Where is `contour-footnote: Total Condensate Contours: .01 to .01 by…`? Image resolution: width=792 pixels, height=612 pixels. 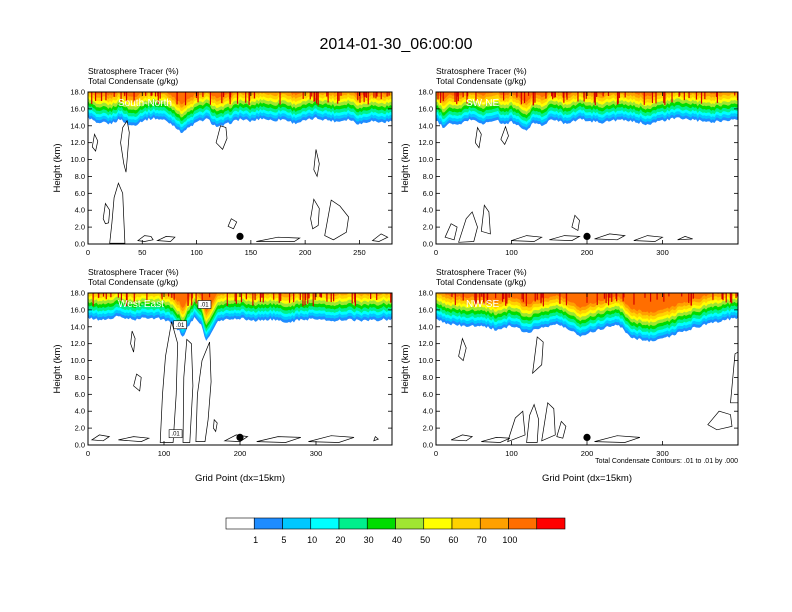
contour-footnote: Total Condensate Contours: .01 to .01 by… is located at coordinates (666, 461).